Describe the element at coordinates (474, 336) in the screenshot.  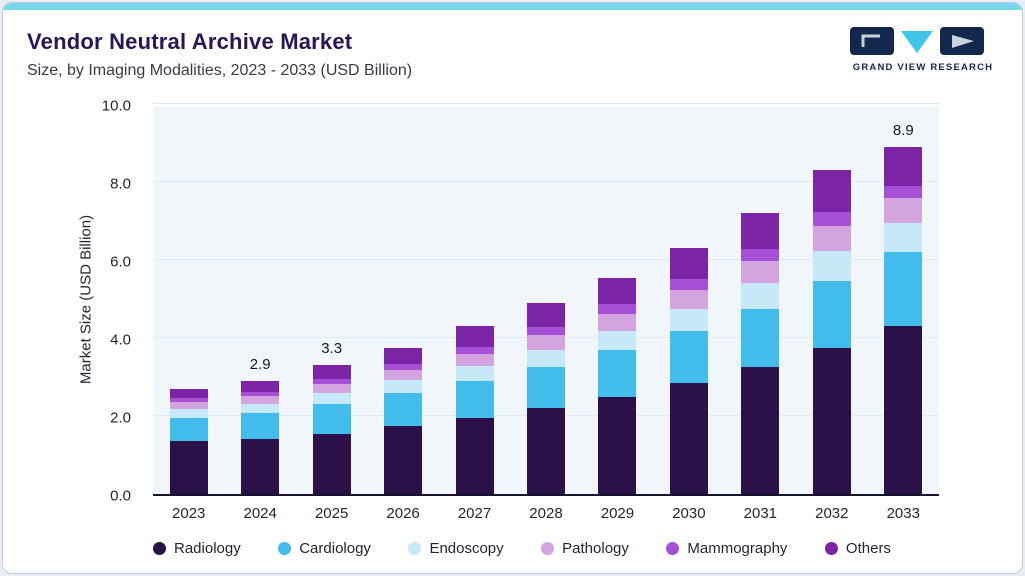
I see `segment-others-2027` at that location.